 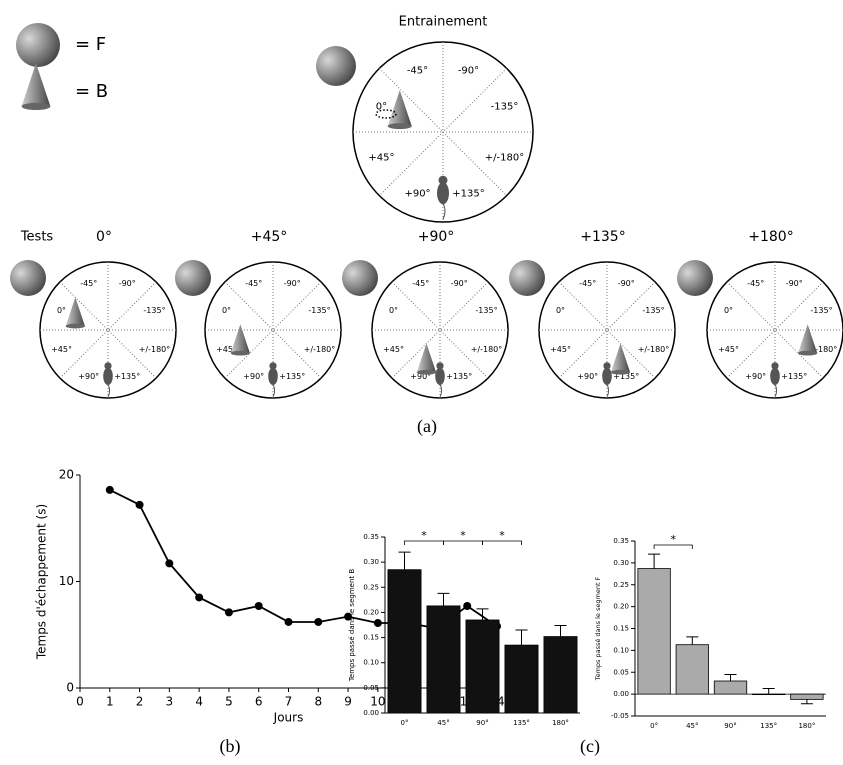 What do you see at coordinates (170, 702) in the screenshot?
I see `x-tick-label: 3` at bounding box center [170, 702].